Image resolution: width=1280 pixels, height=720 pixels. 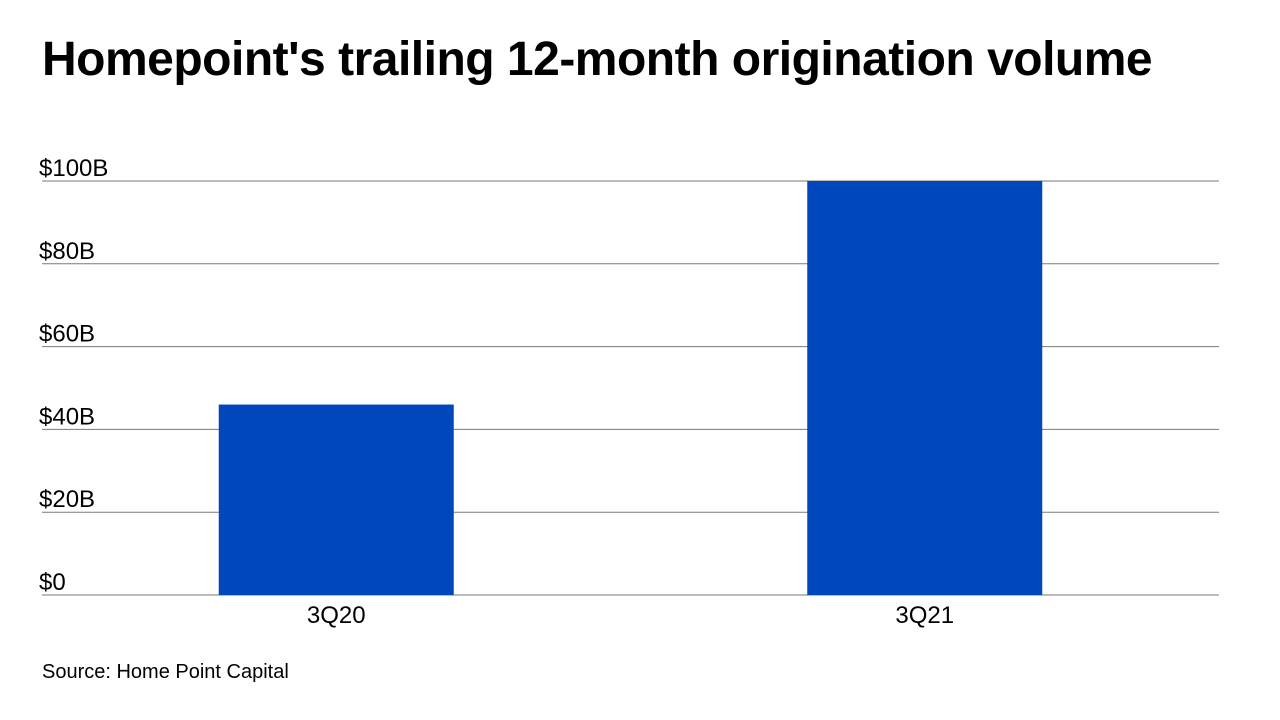 I want to click on bar-3q20, so click(x=336, y=499).